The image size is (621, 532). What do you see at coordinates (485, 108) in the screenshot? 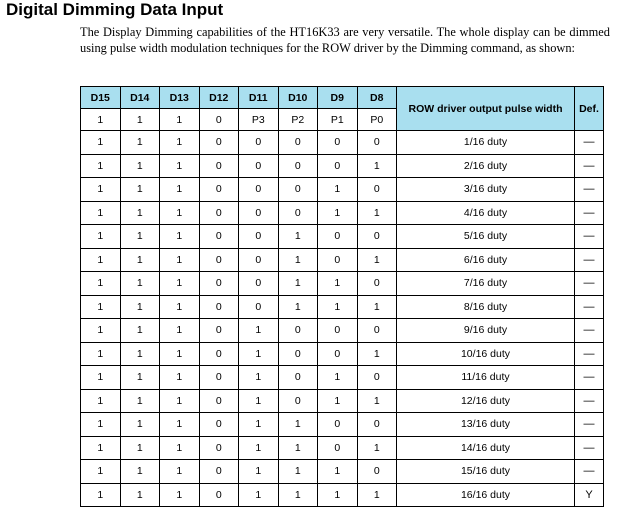
I see `header-duty-cell: ROW driver output pulse width` at bounding box center [485, 108].